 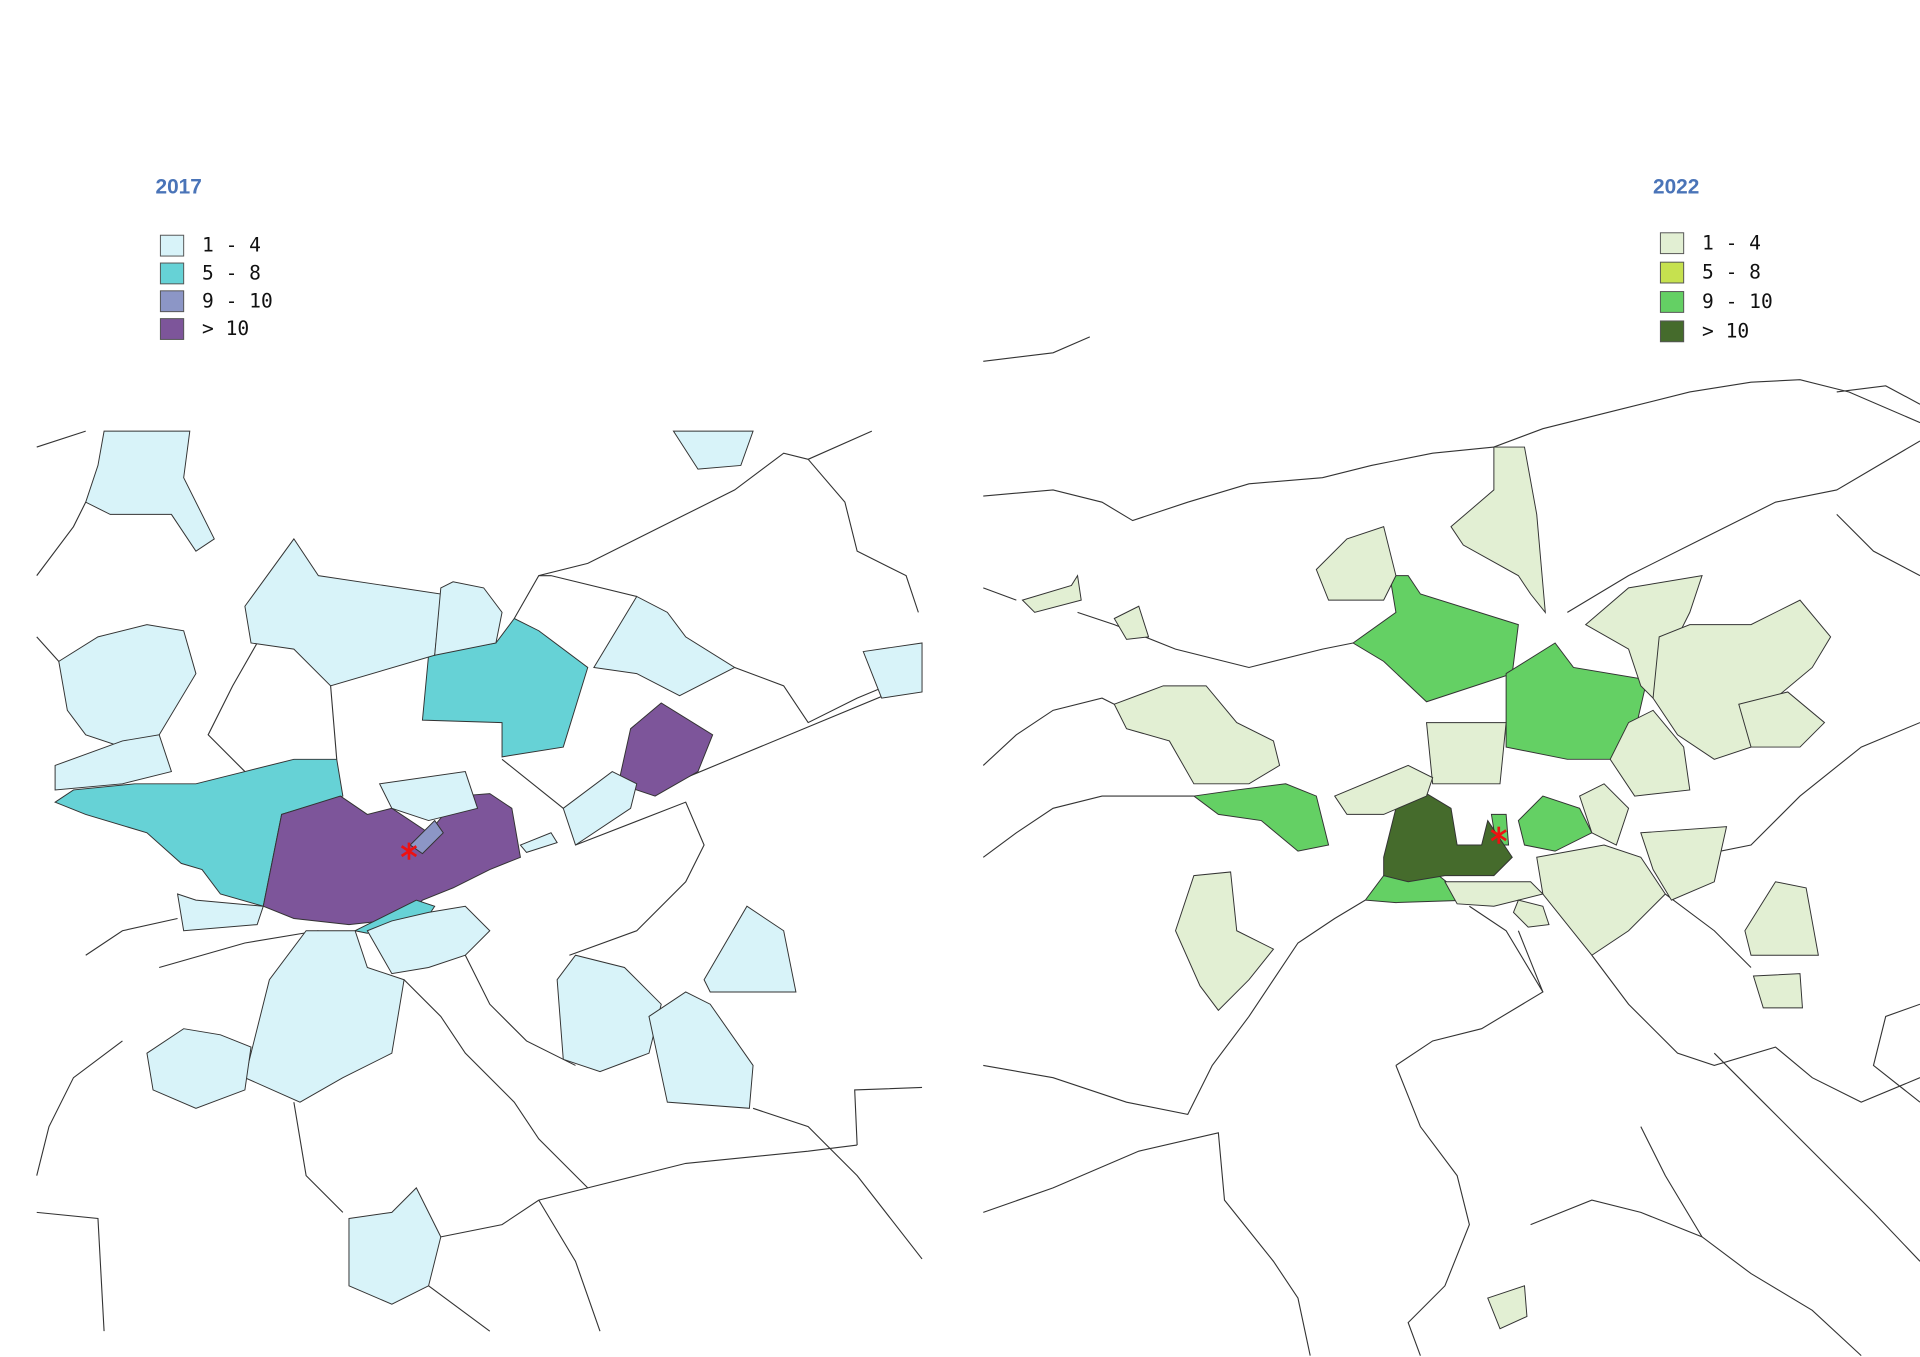 What do you see at coordinates (1676, 187) in the screenshot?
I see `map-title: 2022` at bounding box center [1676, 187].